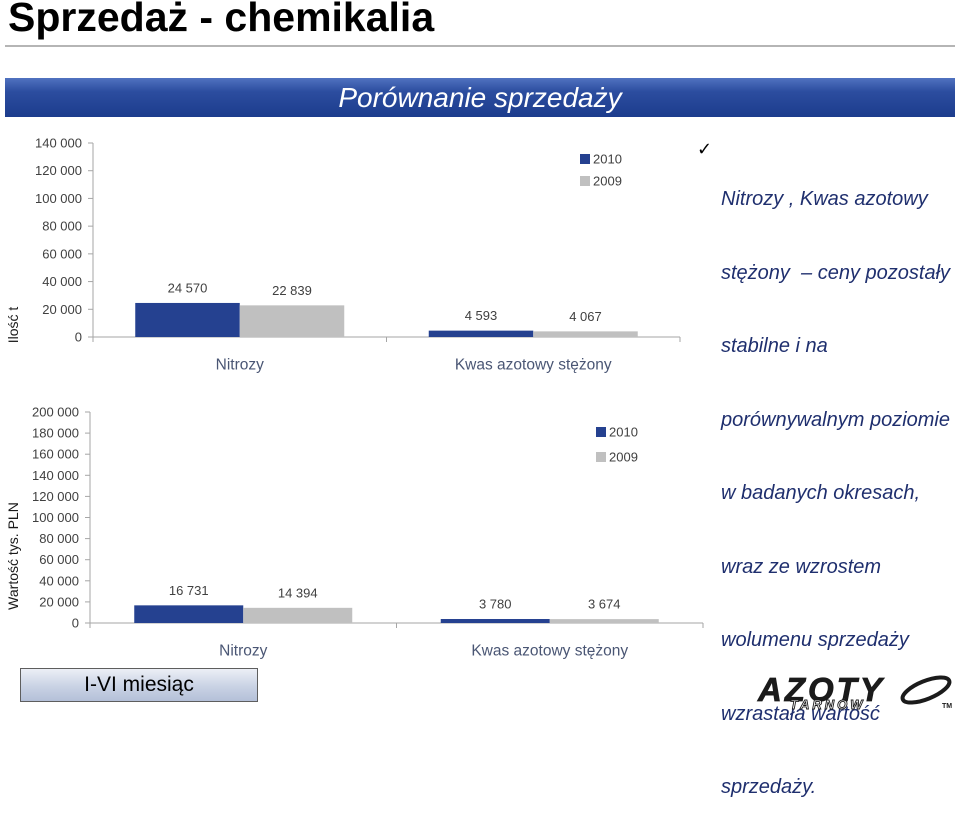 The image size is (960, 824). I want to click on y-tick-label: 180 000, so click(55, 433).